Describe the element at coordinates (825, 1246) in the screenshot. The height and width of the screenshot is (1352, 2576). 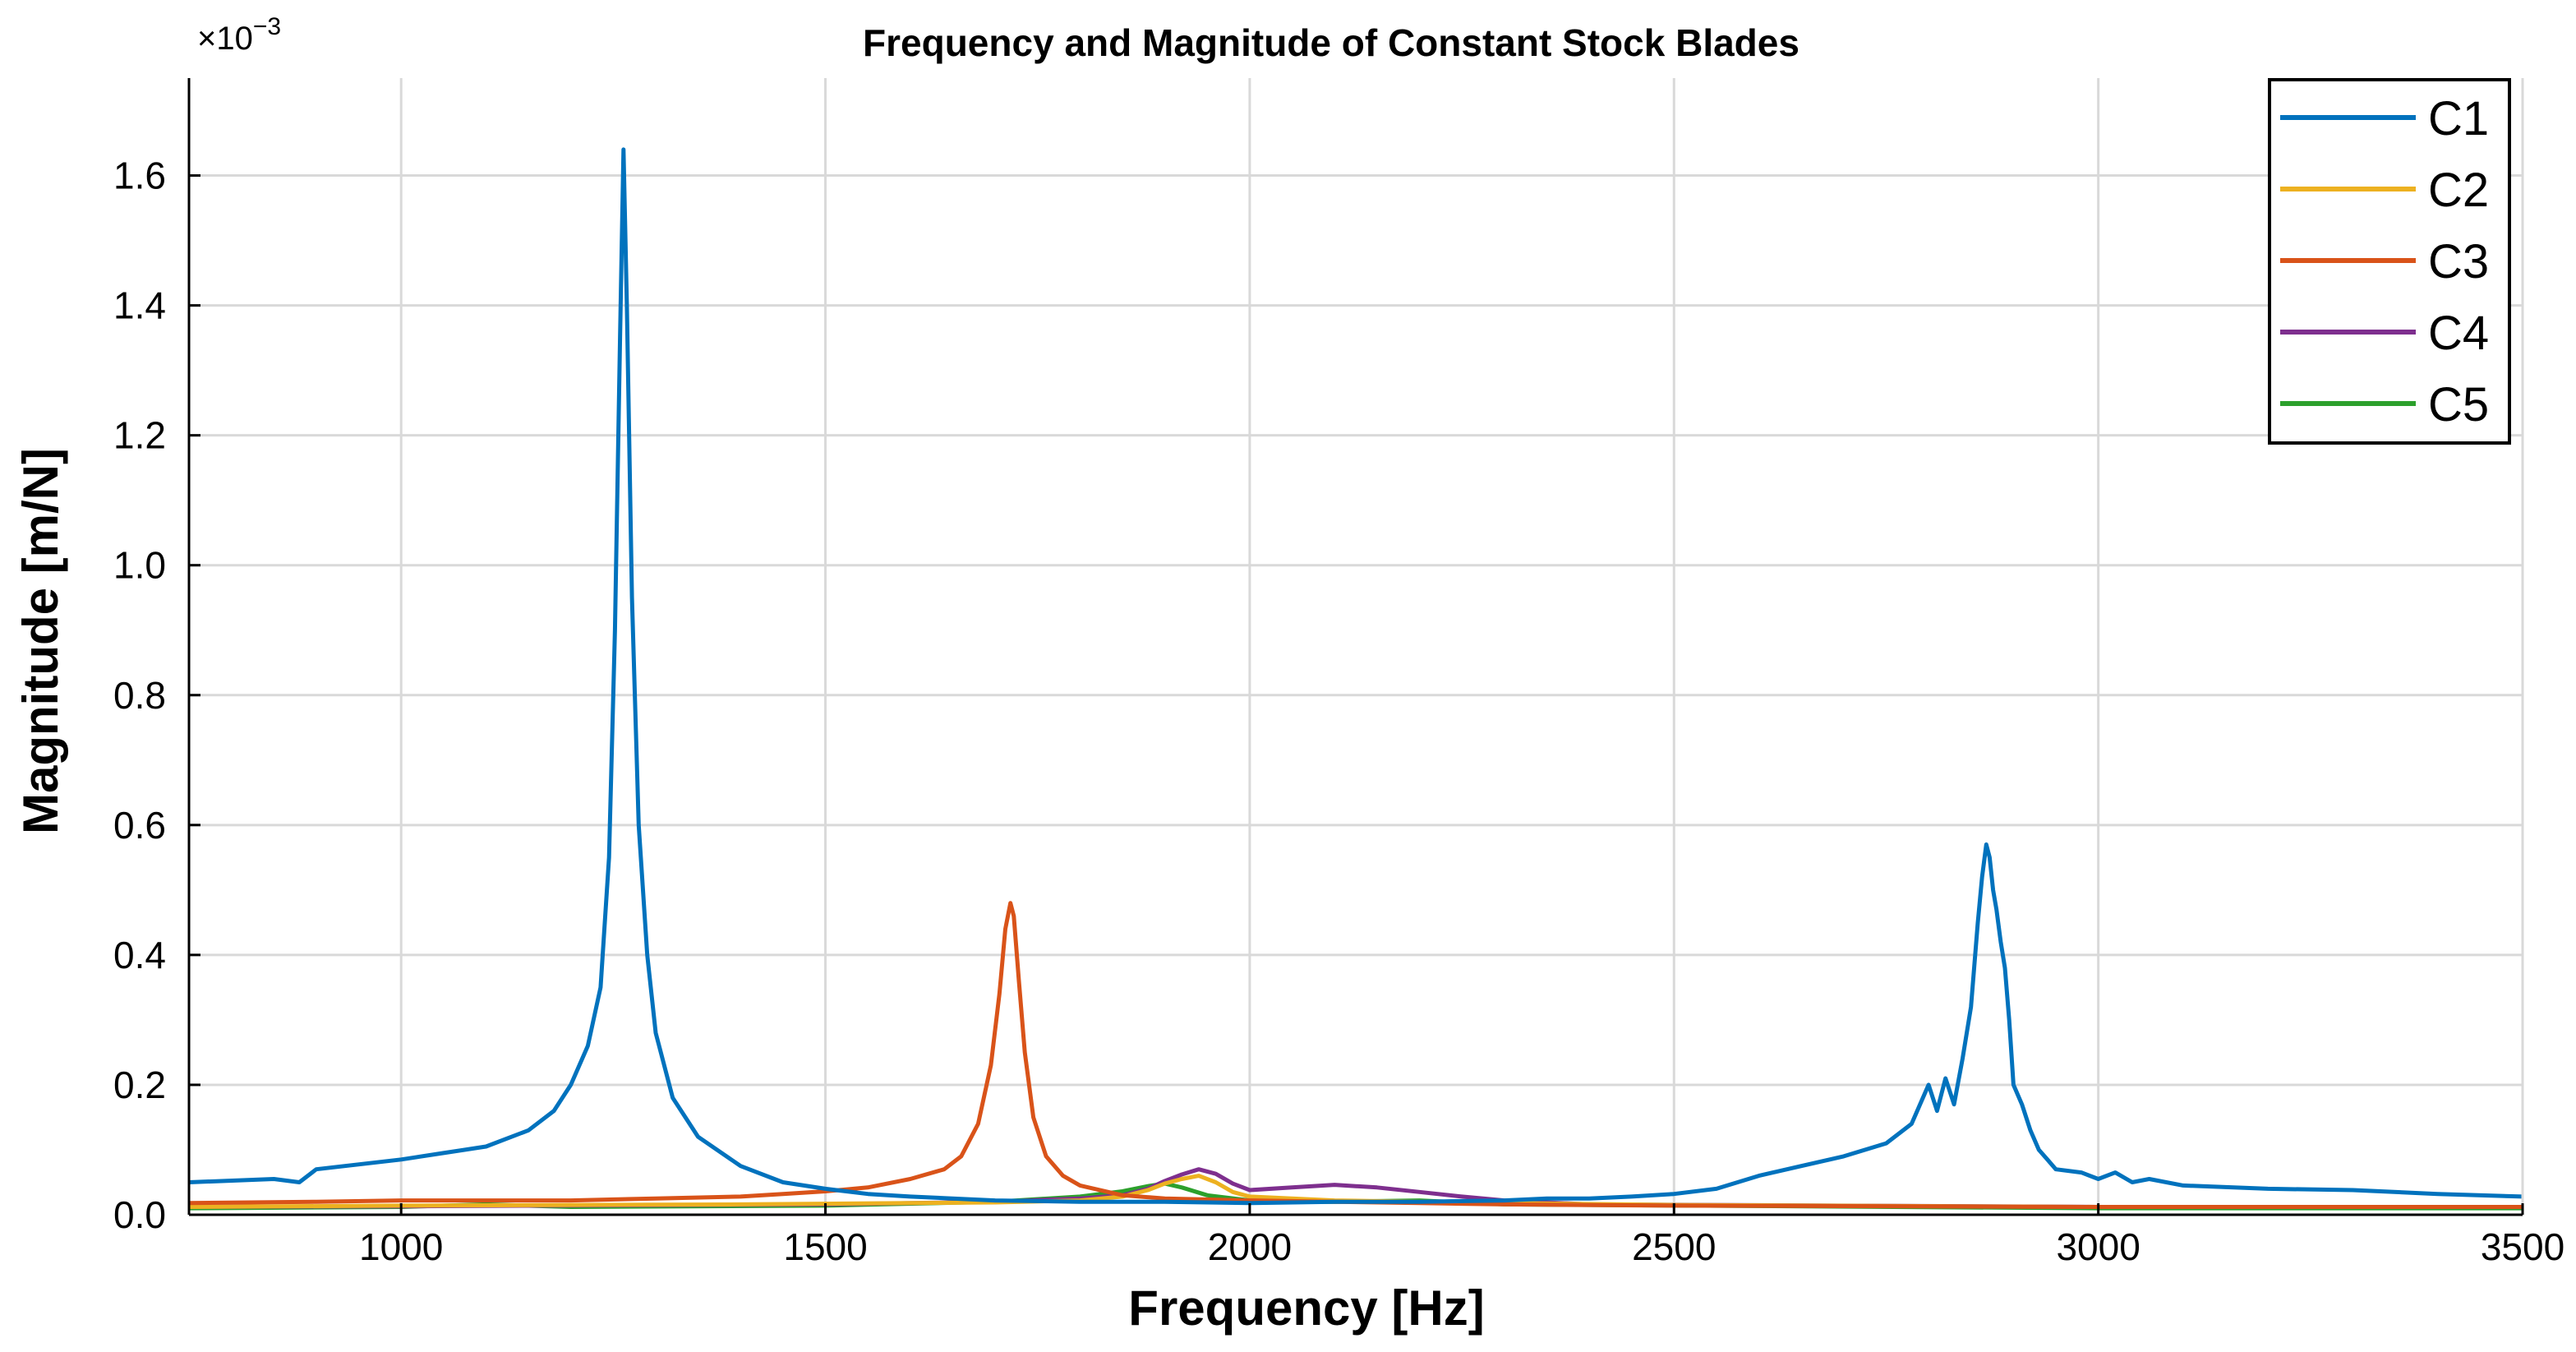
I see `x-tick-label-1: 1500` at that location.